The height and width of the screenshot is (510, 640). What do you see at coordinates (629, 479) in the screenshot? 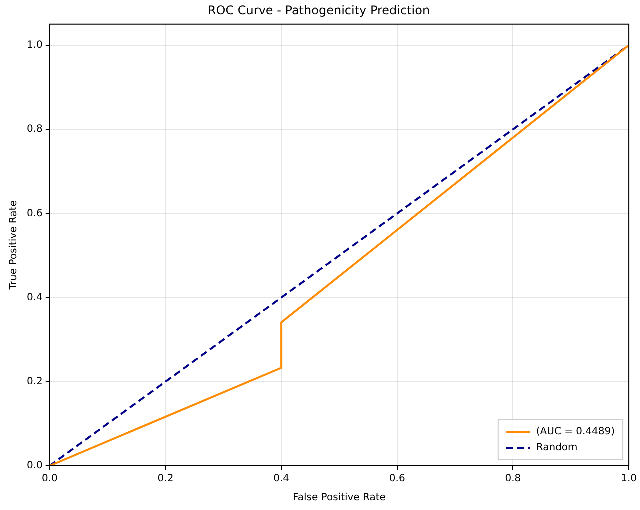
I see `x-tick-label: 1.0` at bounding box center [629, 479].